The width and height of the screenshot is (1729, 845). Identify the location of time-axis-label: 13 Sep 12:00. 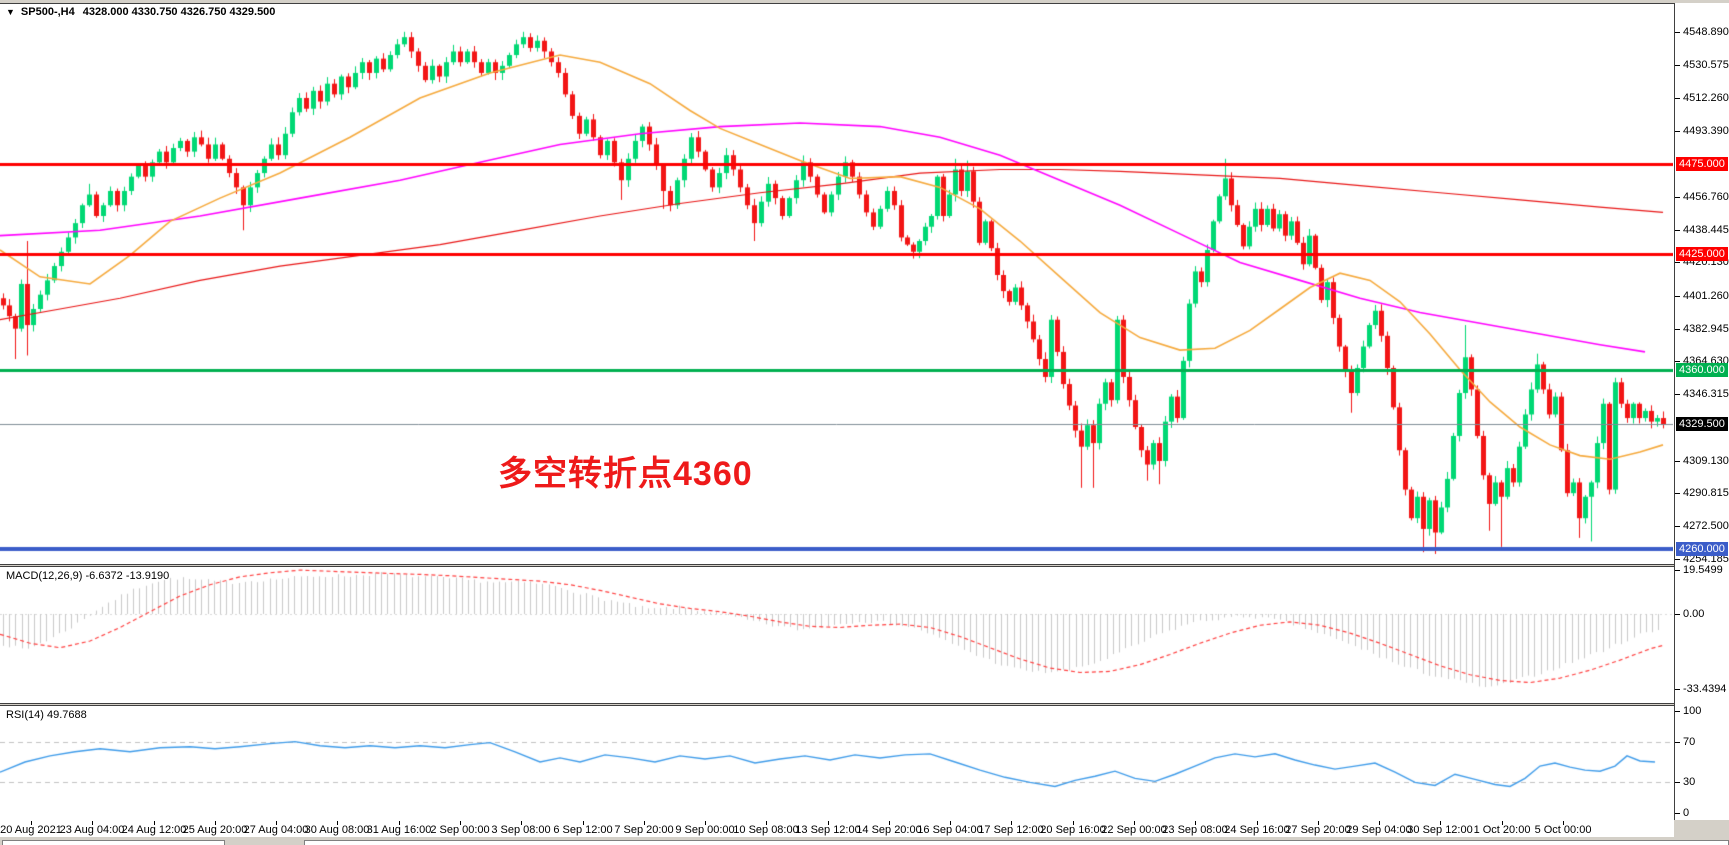
(828, 830).